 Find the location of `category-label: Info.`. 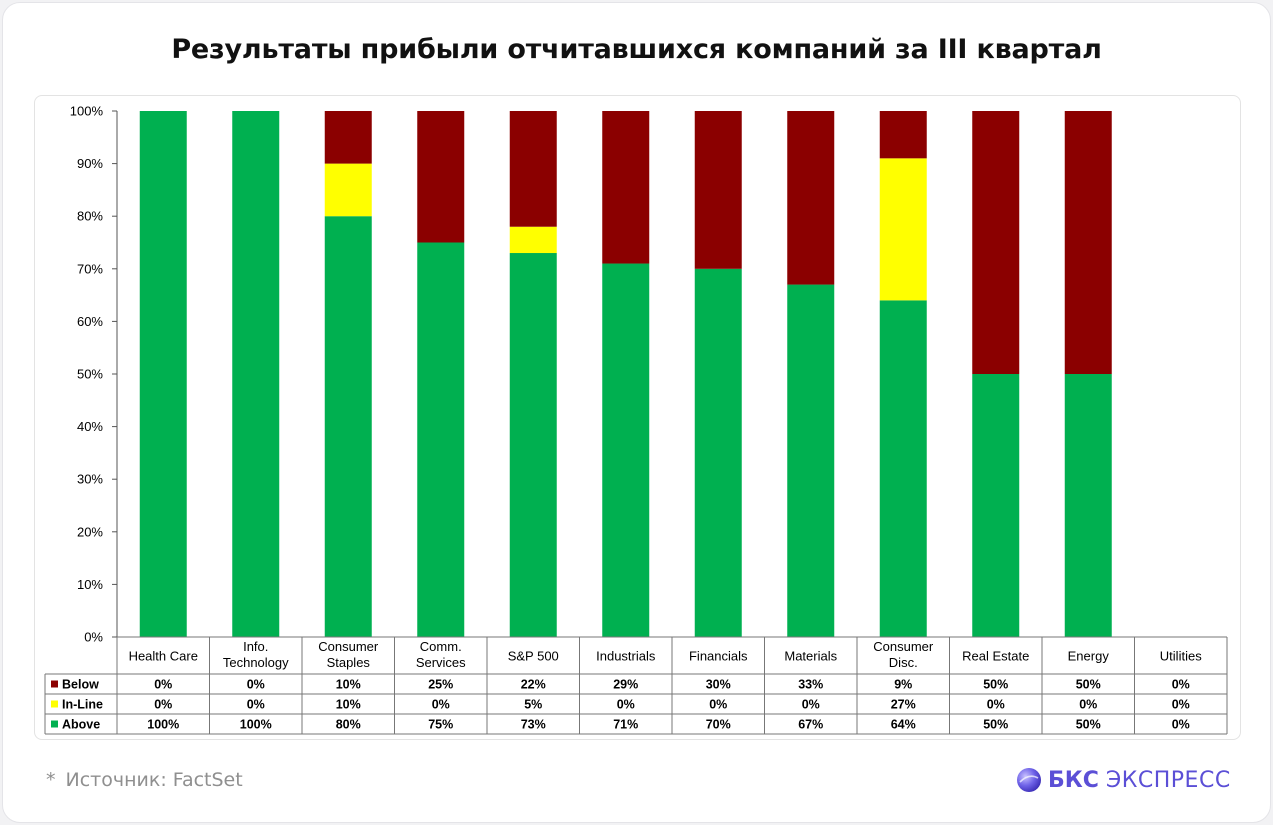

category-label: Info. is located at coordinates (255, 646).